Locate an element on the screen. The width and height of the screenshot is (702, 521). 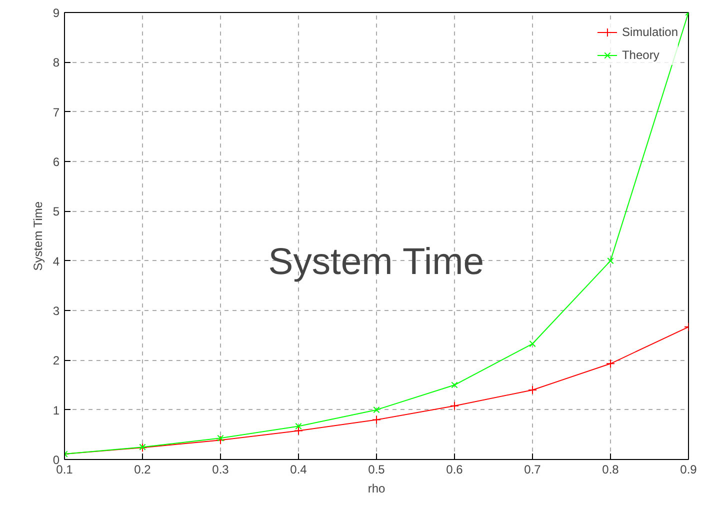
x-axis-title: rho is located at coordinates (377, 489).